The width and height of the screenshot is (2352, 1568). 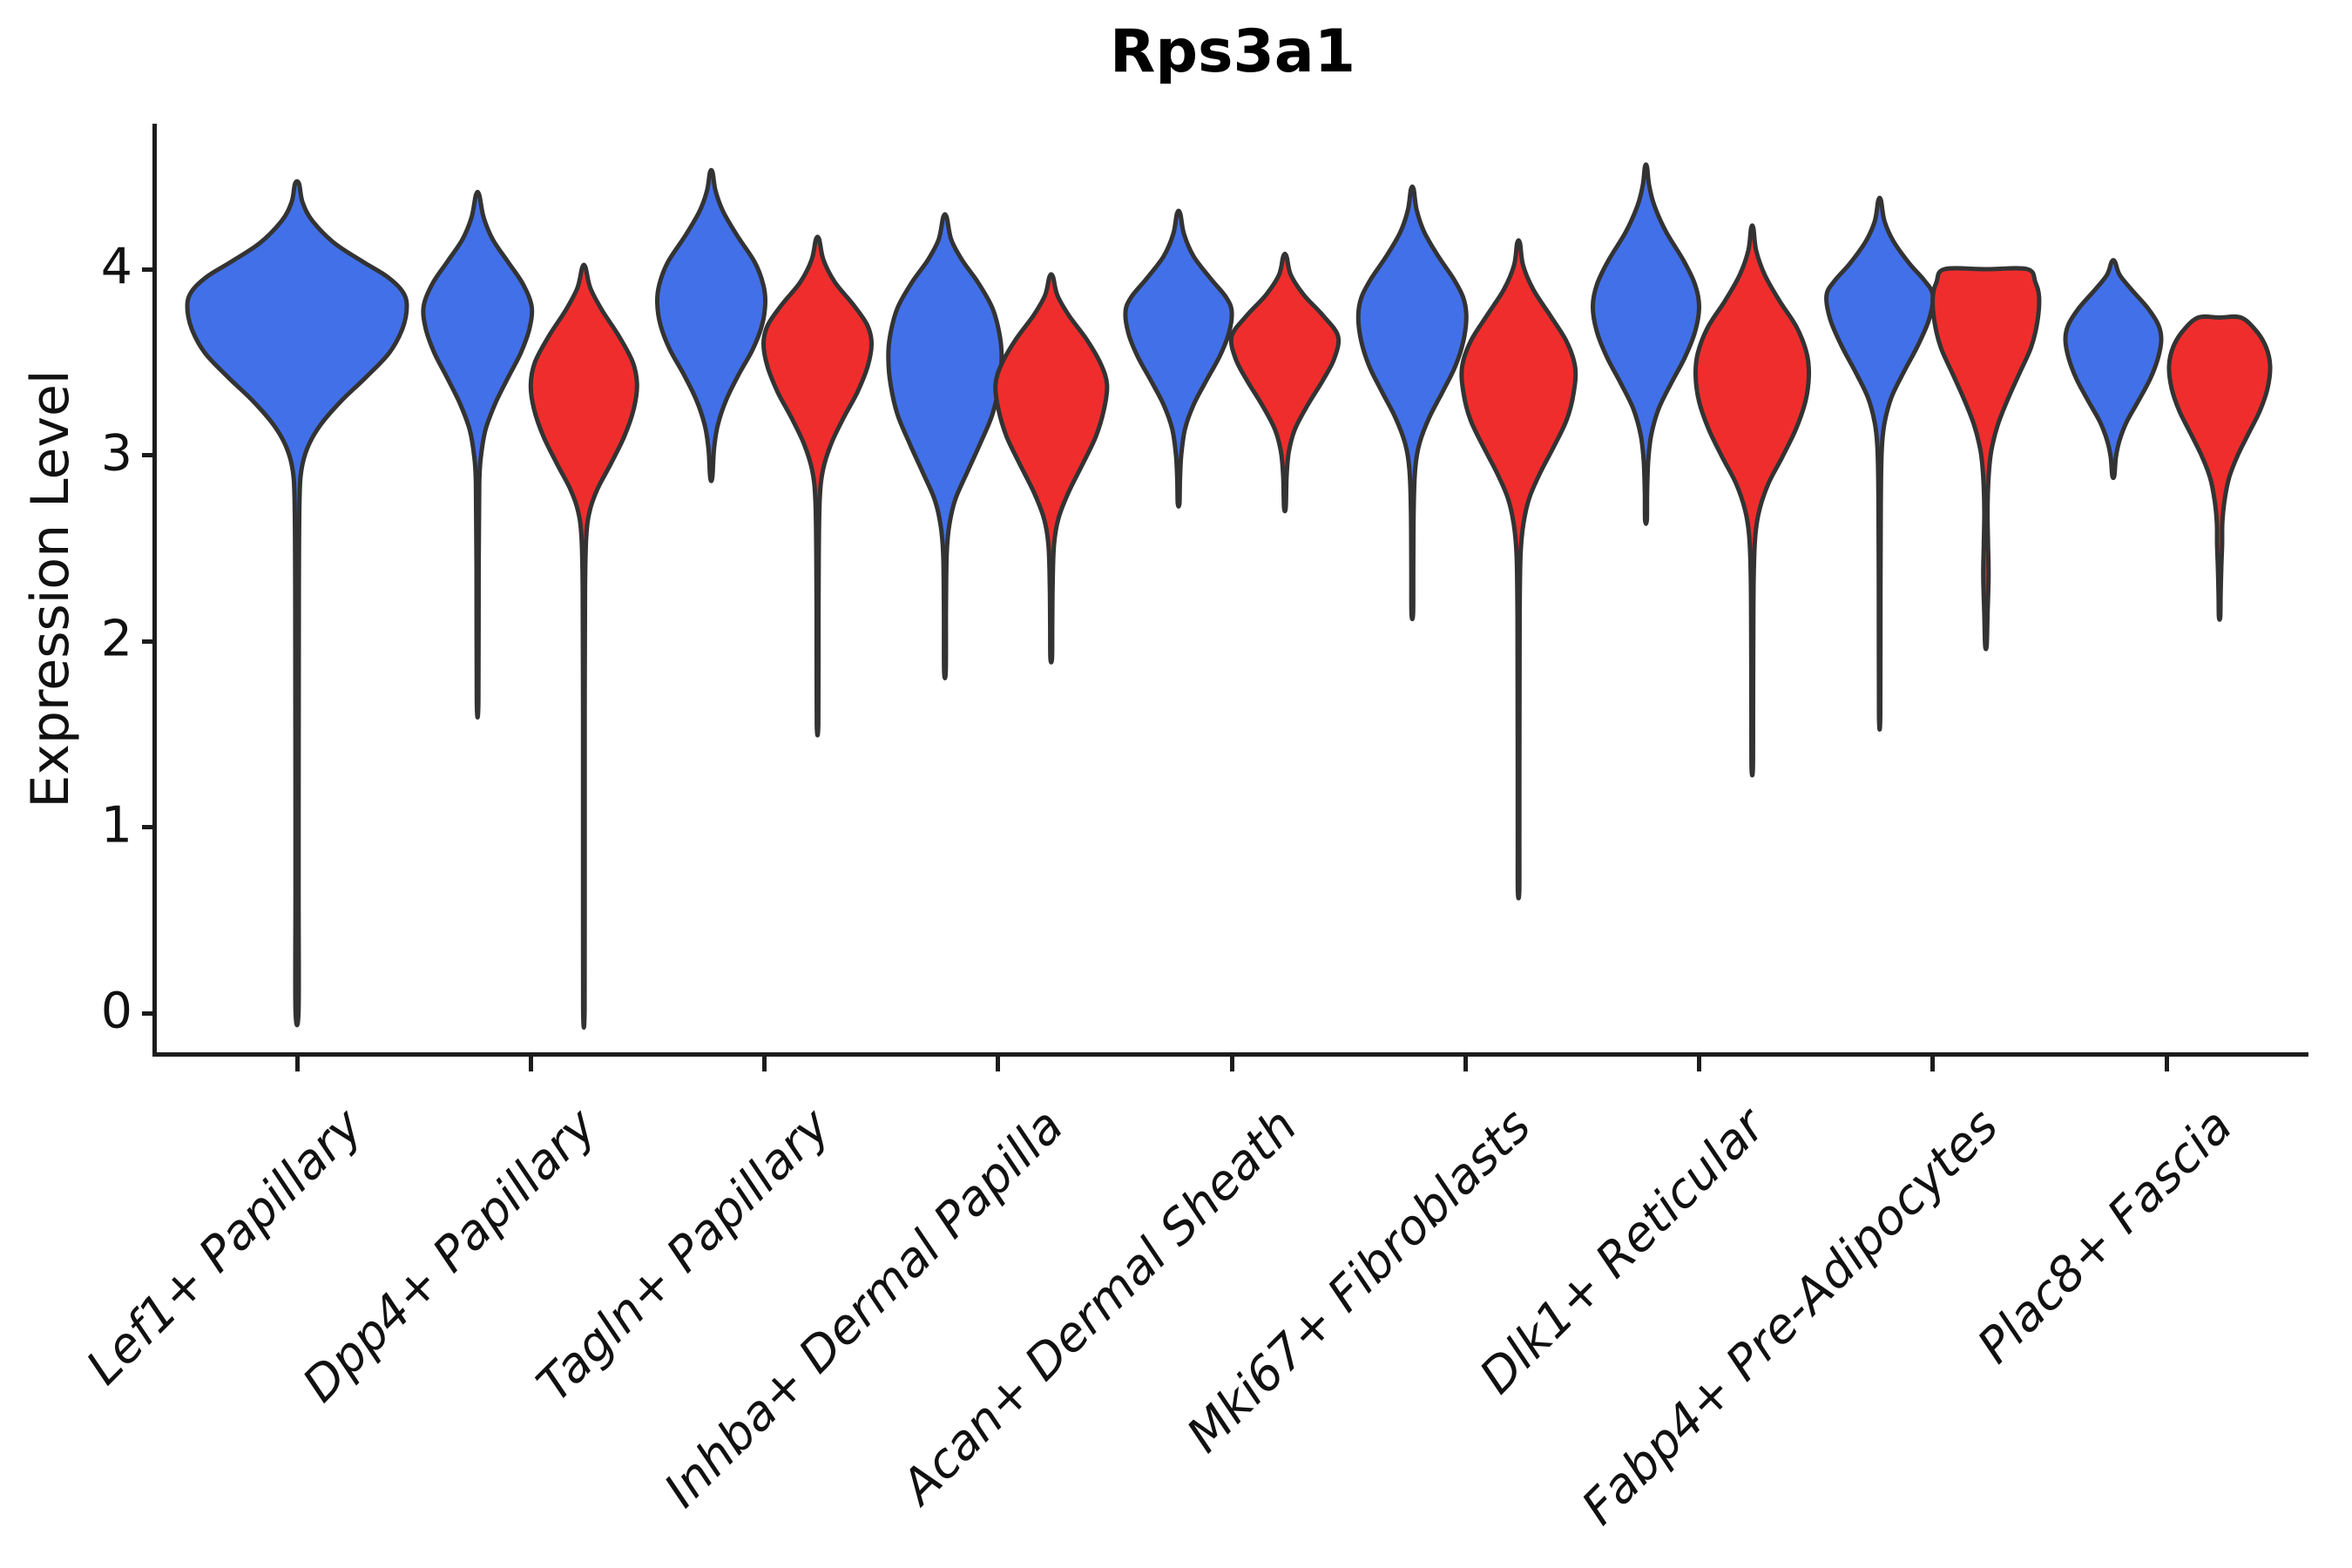 What do you see at coordinates (154, 590) in the screenshot?
I see `y-axis-spine` at bounding box center [154, 590].